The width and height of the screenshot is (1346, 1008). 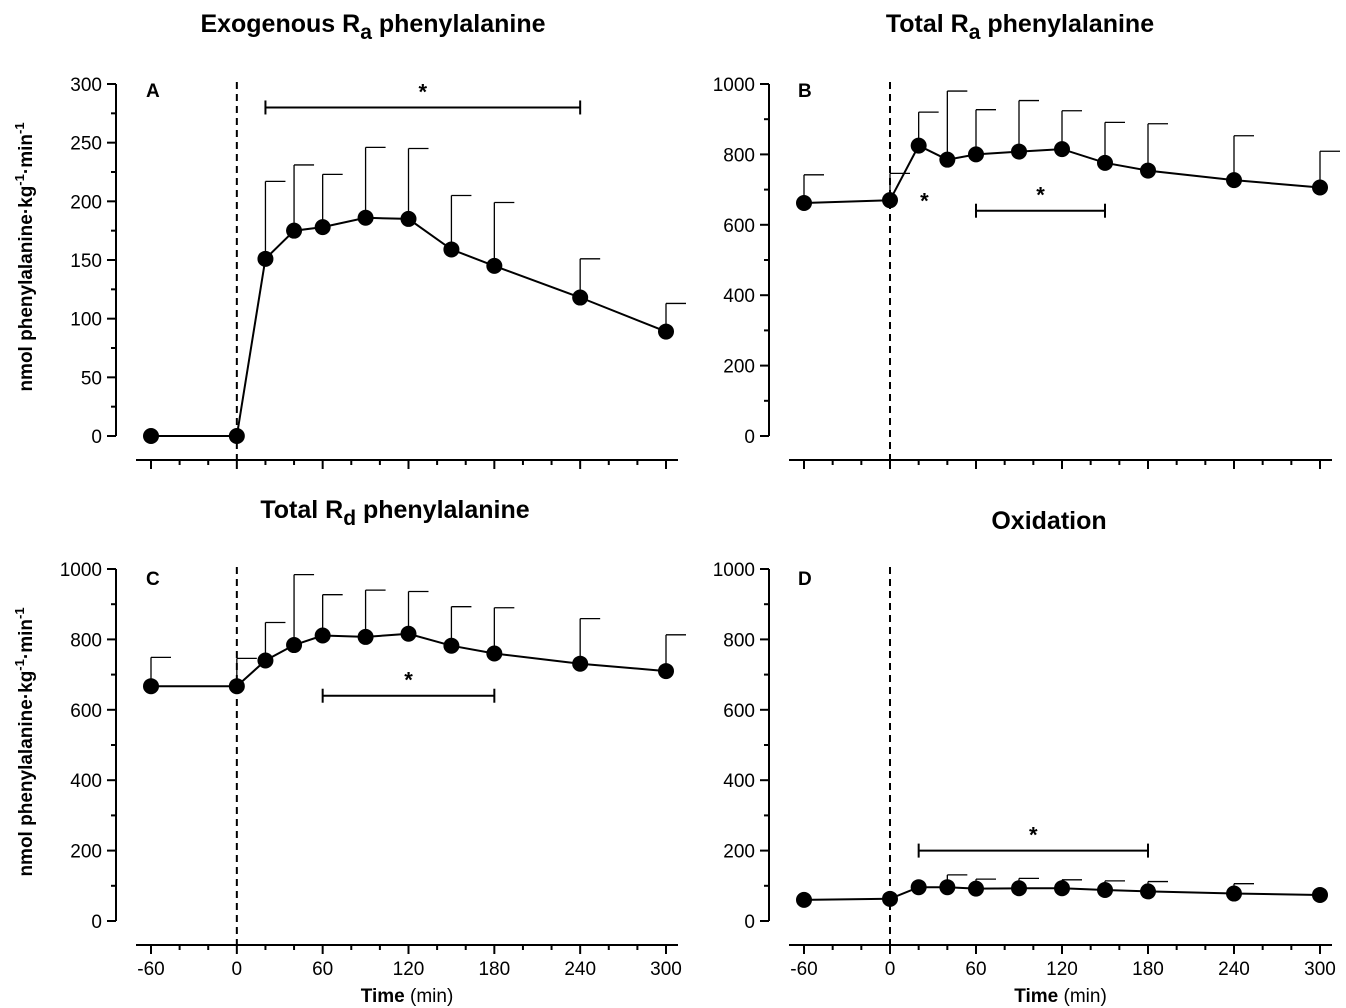 I want to click on y-tick-label: 150, so click(x=86, y=261).